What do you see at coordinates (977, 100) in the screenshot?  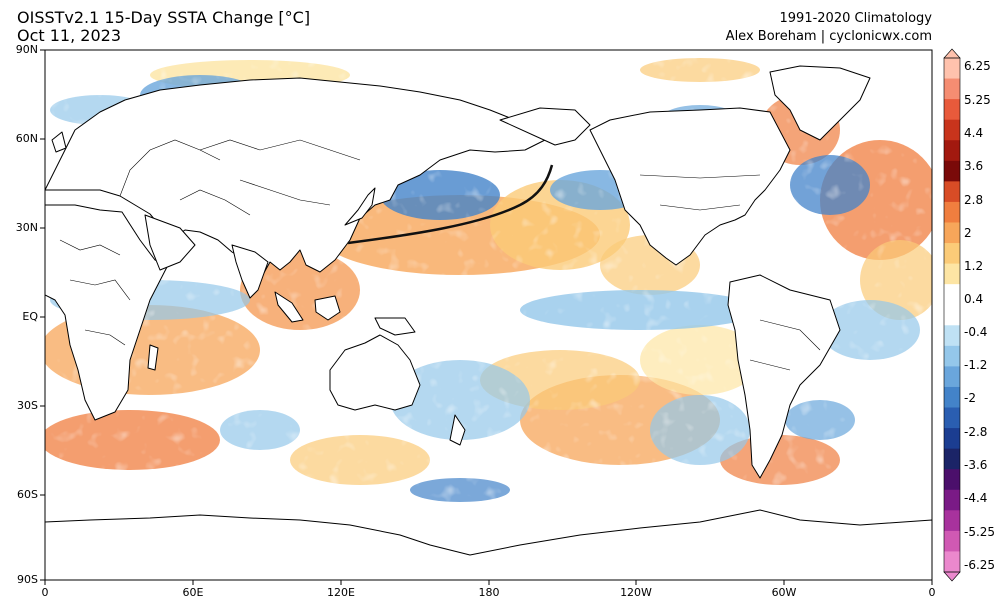 I see `colorbar-label: 5.25` at bounding box center [977, 100].